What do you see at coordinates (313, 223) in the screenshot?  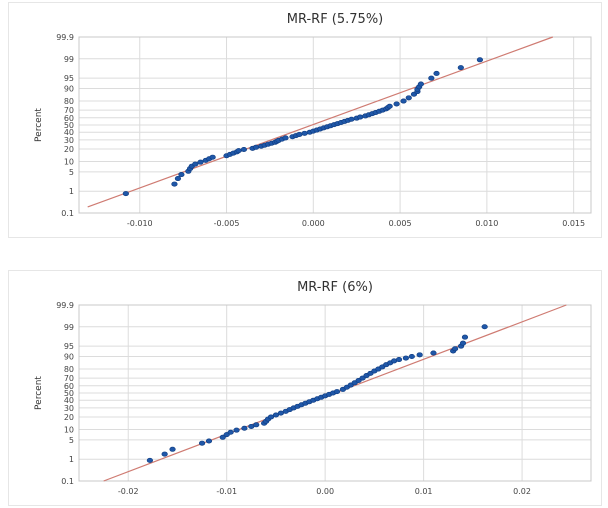 I see `x-tick-label: 0.000` at bounding box center [313, 223].